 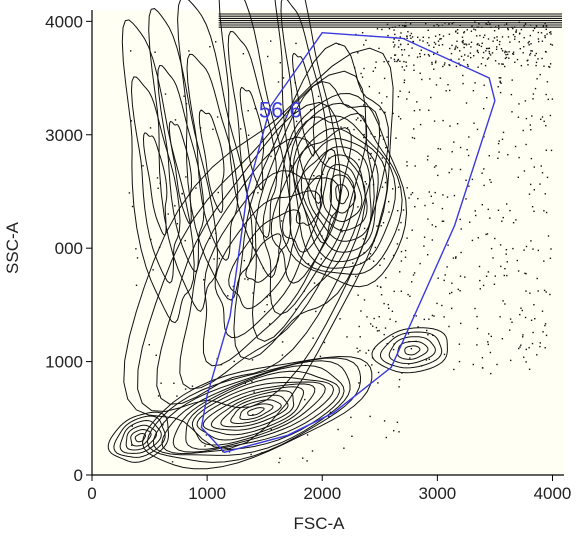 I want to click on contour-monocytes, so click(x=343, y=190).